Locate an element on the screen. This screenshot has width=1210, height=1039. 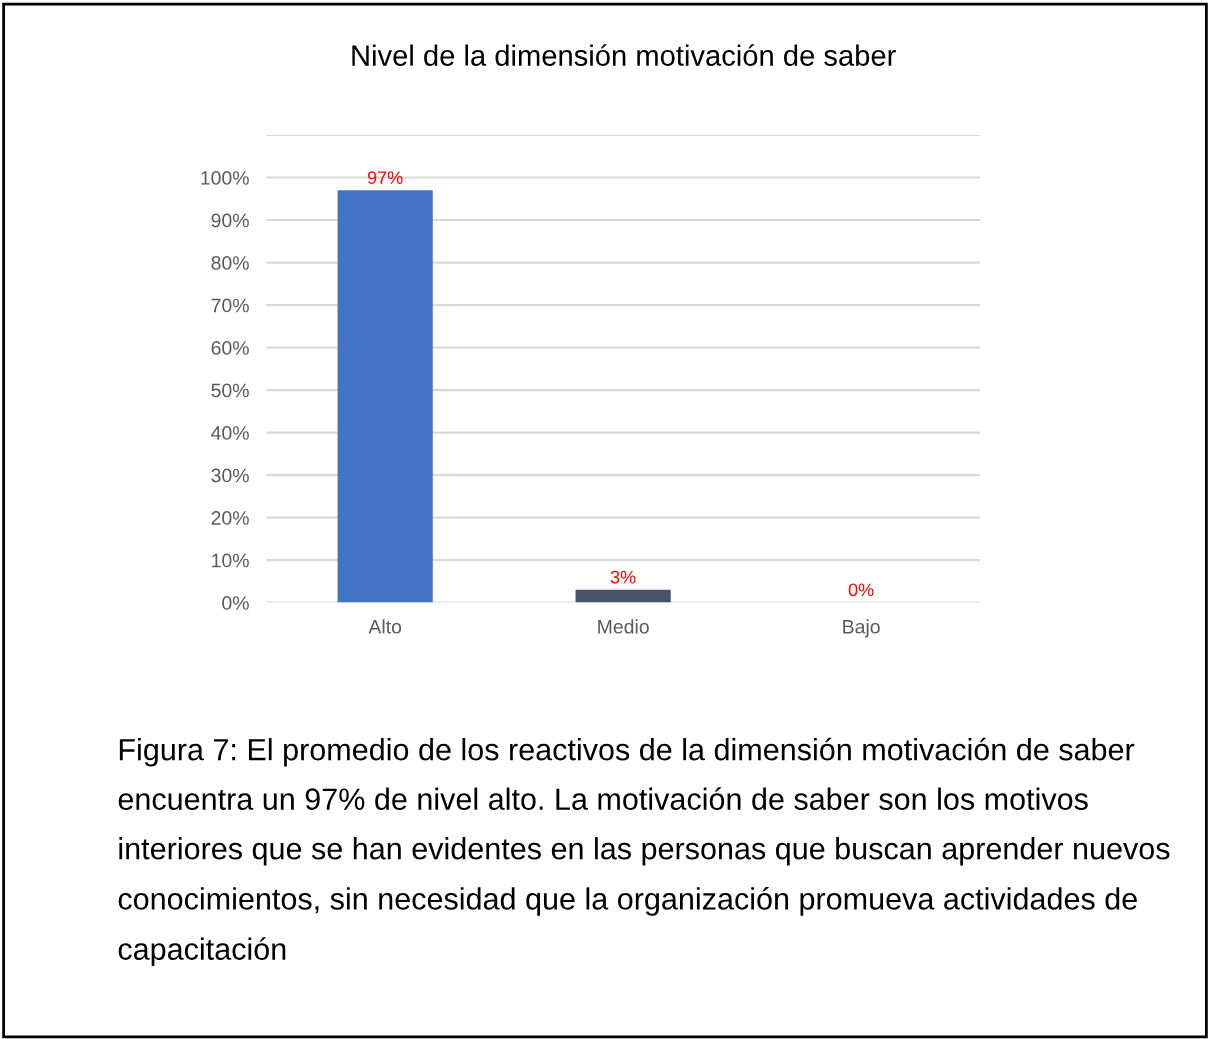
data-label: 97% is located at coordinates (385, 177).